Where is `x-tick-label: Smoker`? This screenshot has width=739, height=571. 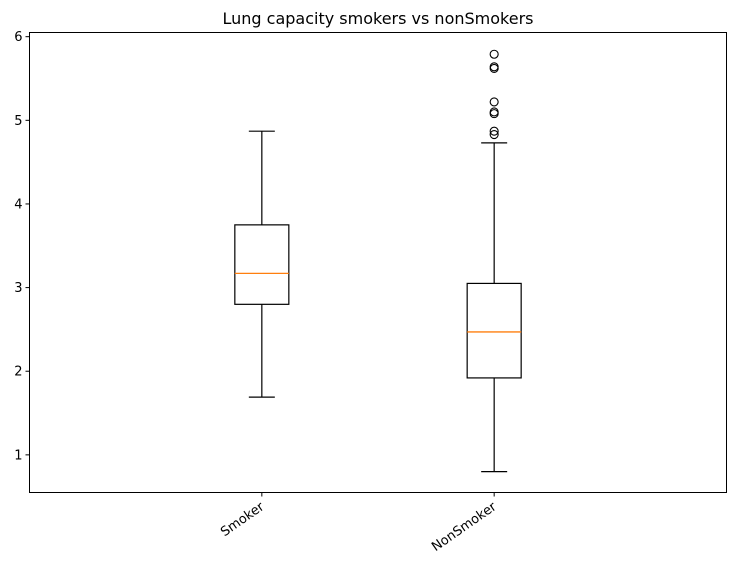 x-tick-label: Smoker is located at coordinates (243, 519).